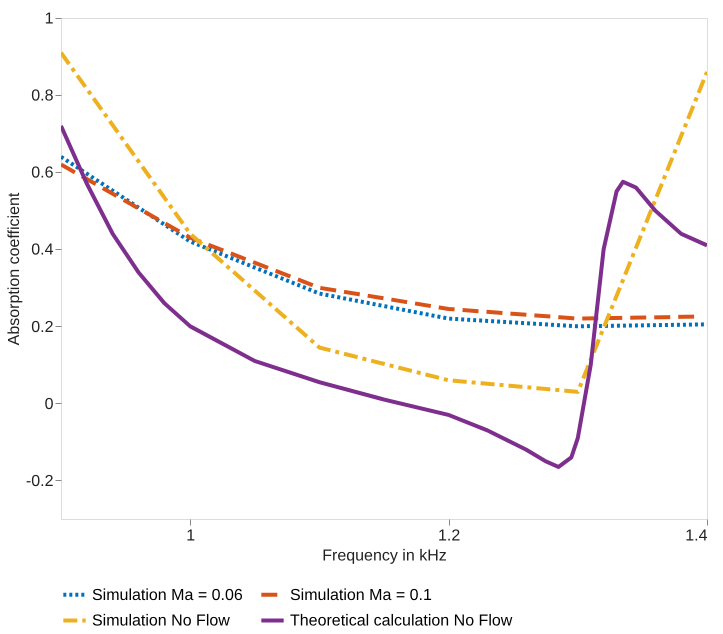 The image size is (723, 634). Describe the element at coordinates (449, 536) in the screenshot. I see `x-tick-label: 1.2` at that location.